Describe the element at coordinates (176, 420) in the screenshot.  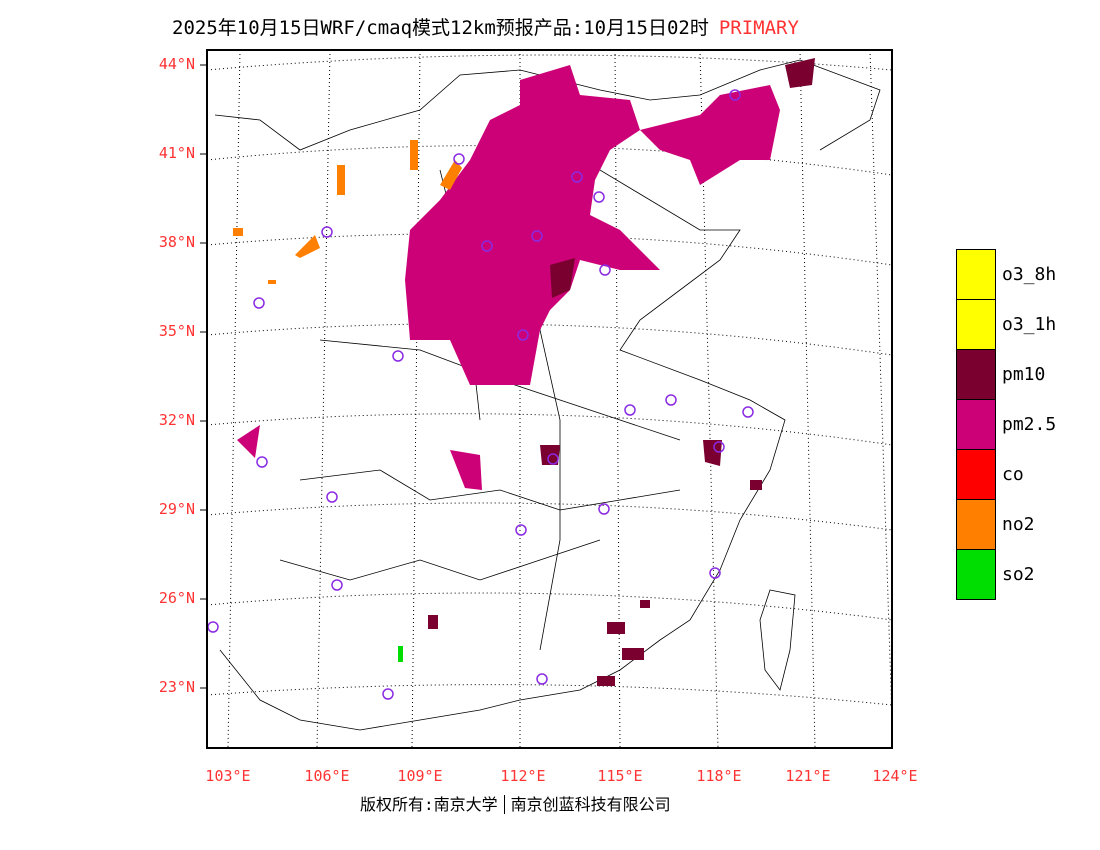
I see `lat-label: 32°N` at that location.